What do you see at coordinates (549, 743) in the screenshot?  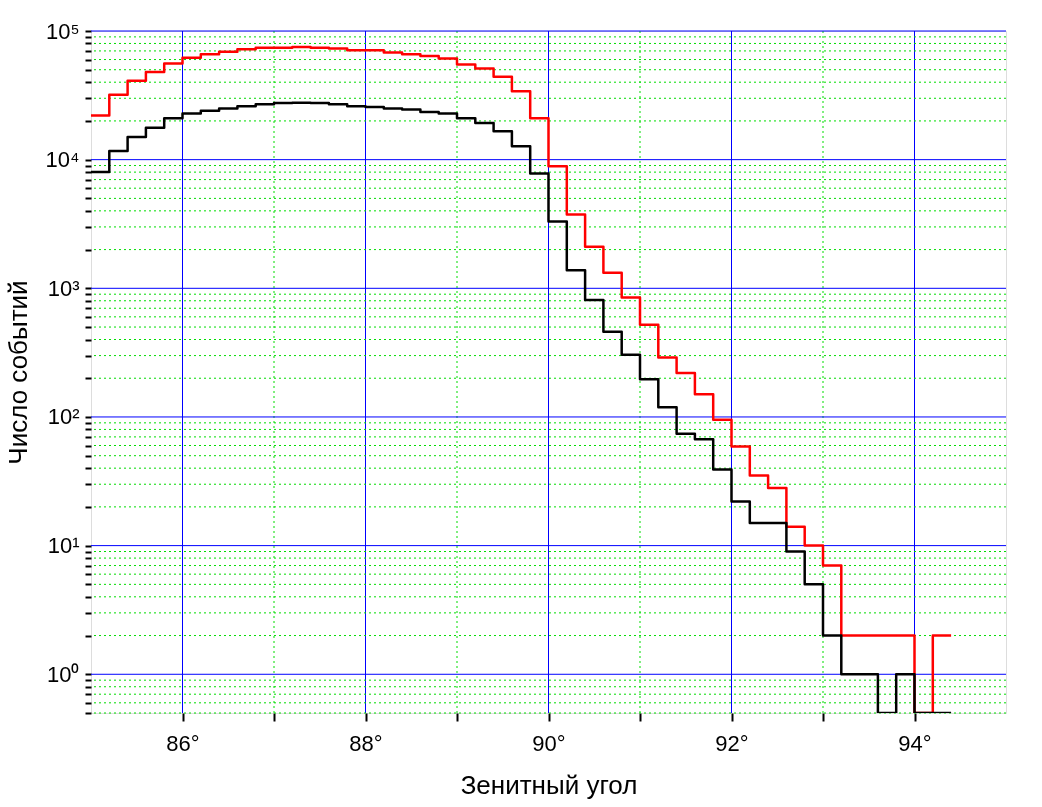 I see `x-tick-label: 90°` at bounding box center [549, 743].